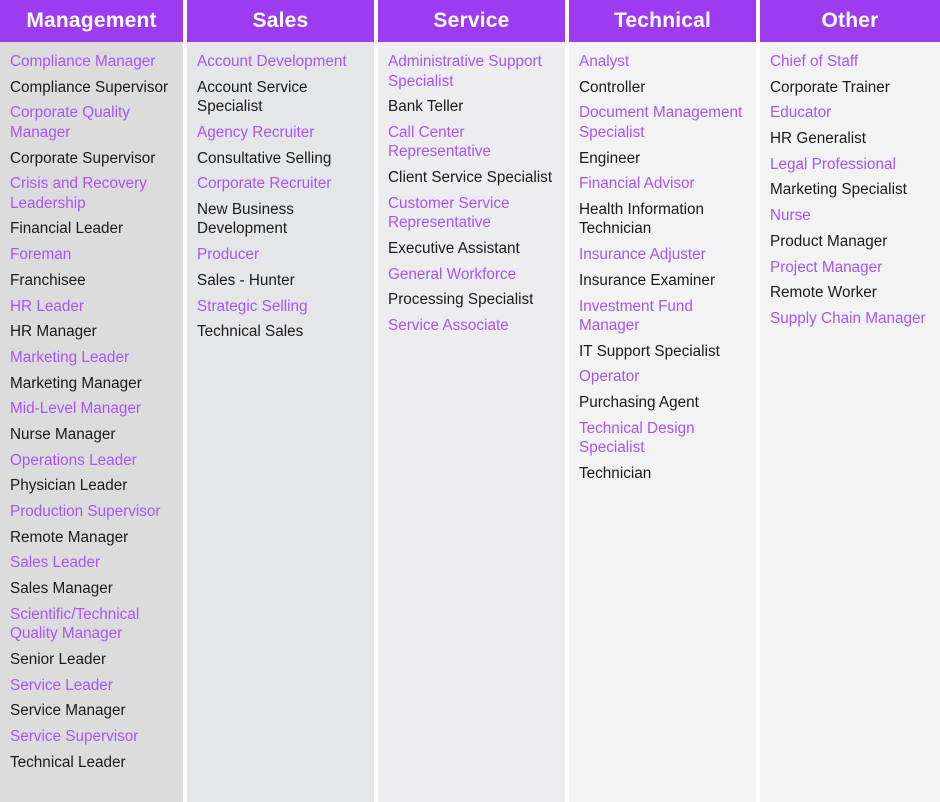  Describe the element at coordinates (245, 219) in the screenshot. I see `role-label: New Business Development` at that location.